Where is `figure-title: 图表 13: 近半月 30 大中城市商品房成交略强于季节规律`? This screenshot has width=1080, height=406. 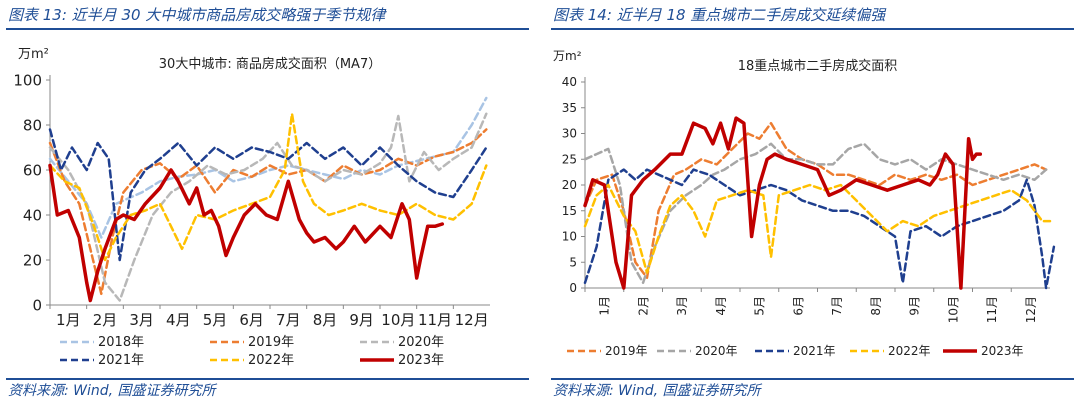
figure-title: 图表 13: 近半月 30 大中城市商品房成交略强于季节规律 is located at coordinates (197, 15).